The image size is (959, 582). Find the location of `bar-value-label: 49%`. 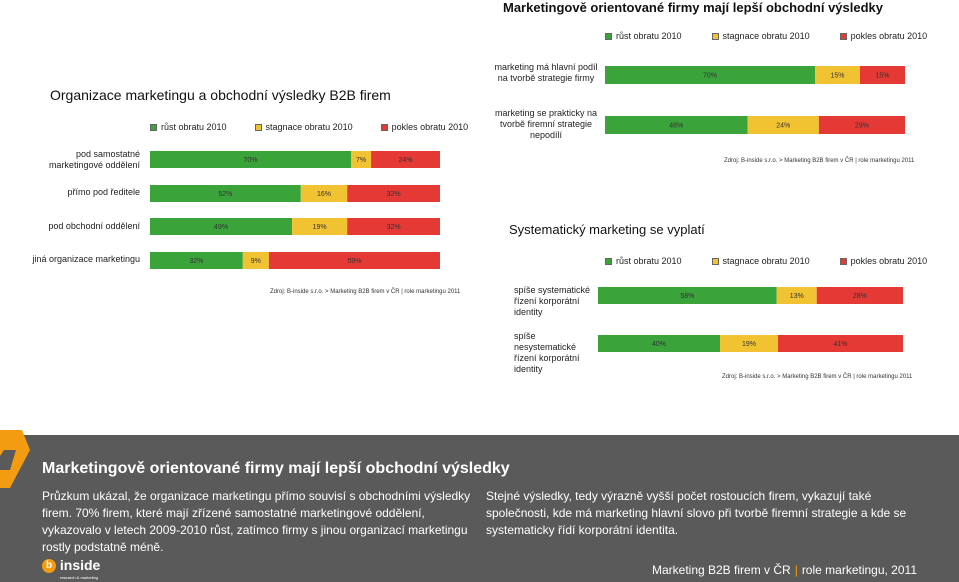

bar-value-label: 49% is located at coordinates (221, 227).